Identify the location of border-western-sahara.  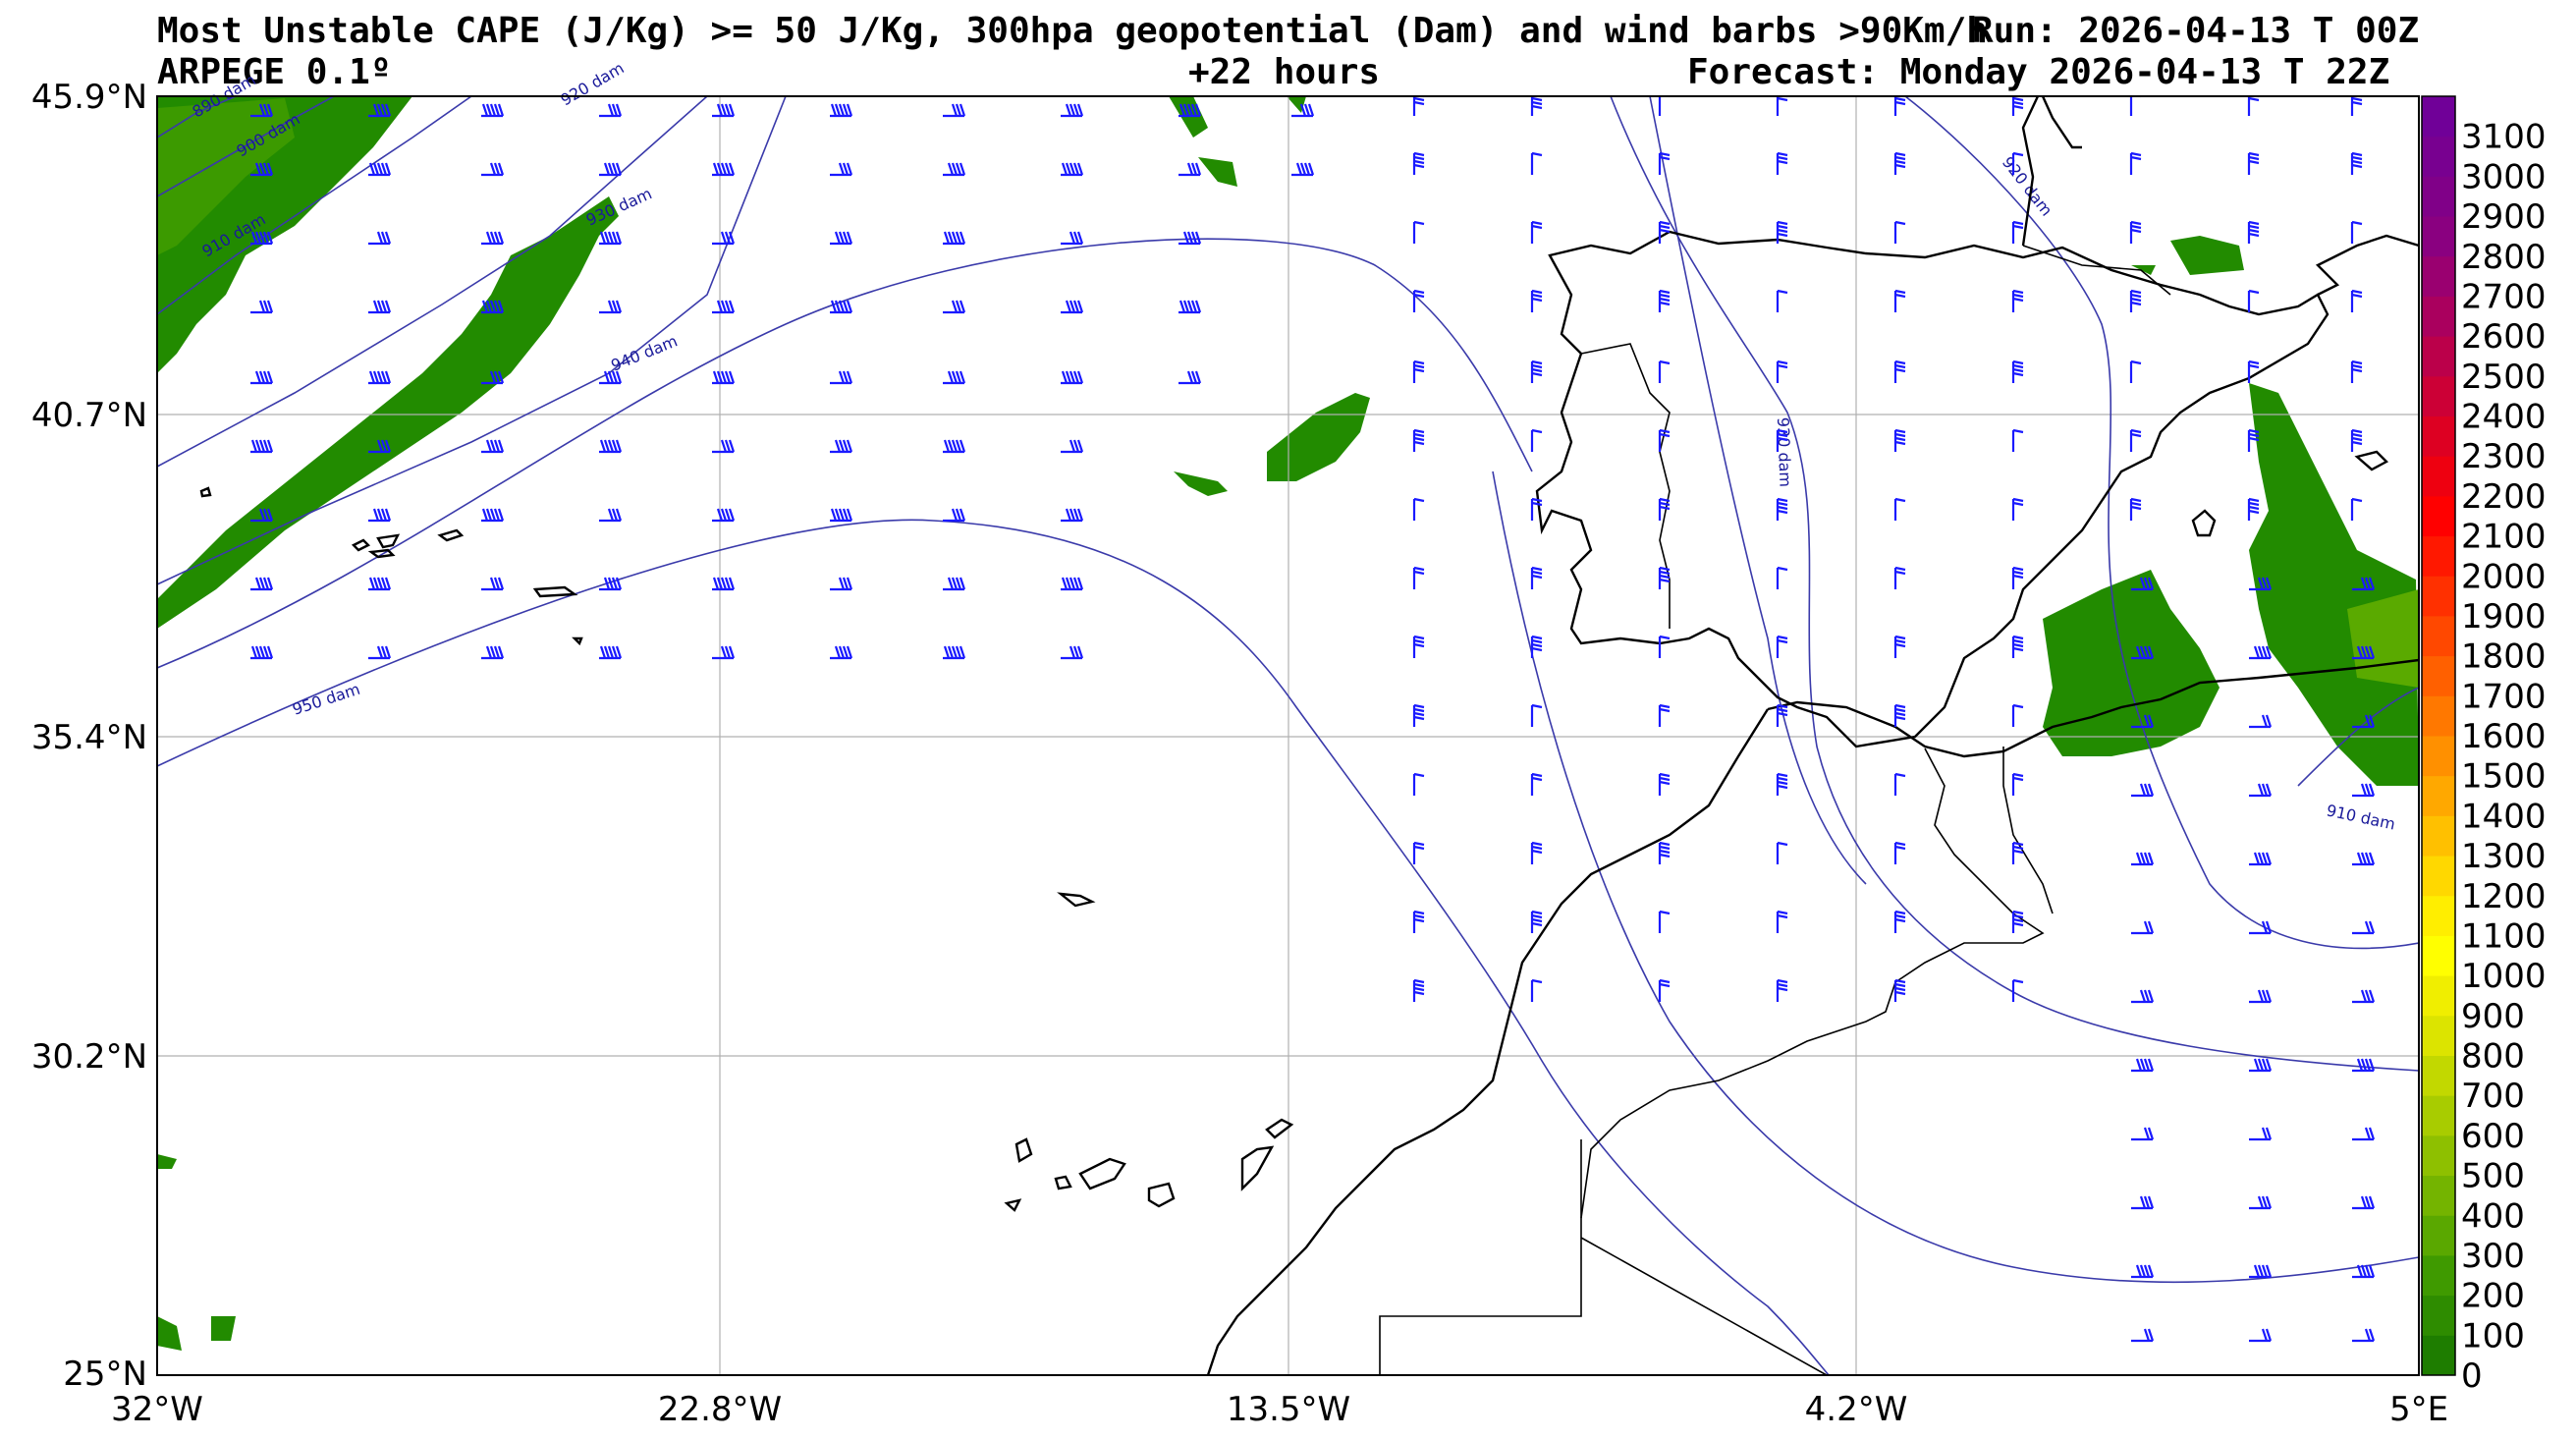
(1604, 1257).